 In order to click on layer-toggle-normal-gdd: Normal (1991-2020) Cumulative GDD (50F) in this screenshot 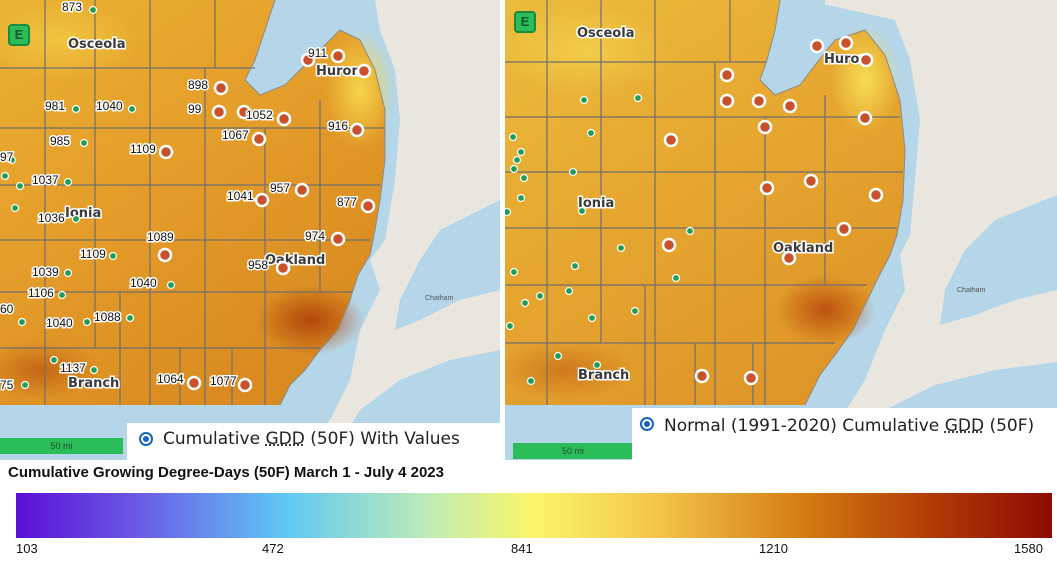, I will do `click(844, 434)`.